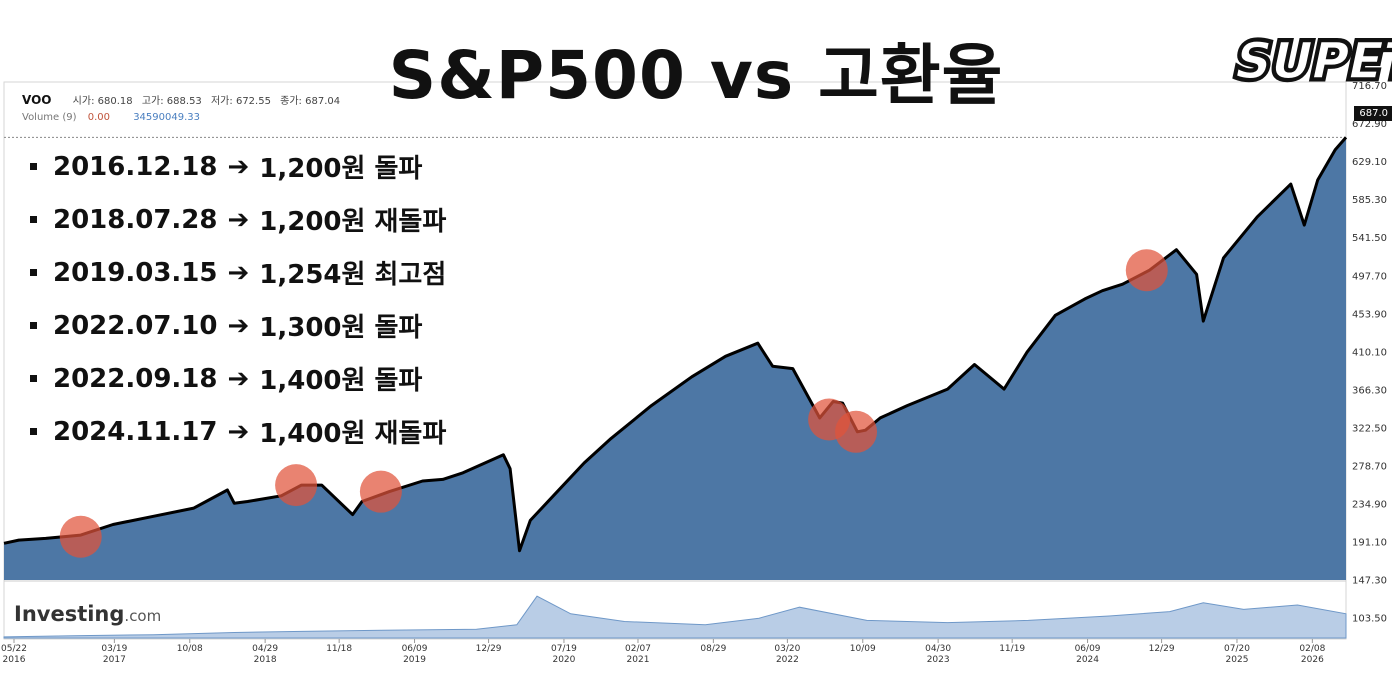  Describe the element at coordinates (37, 100) in the screenshot. I see `ticker-symbol: VOO` at that location.